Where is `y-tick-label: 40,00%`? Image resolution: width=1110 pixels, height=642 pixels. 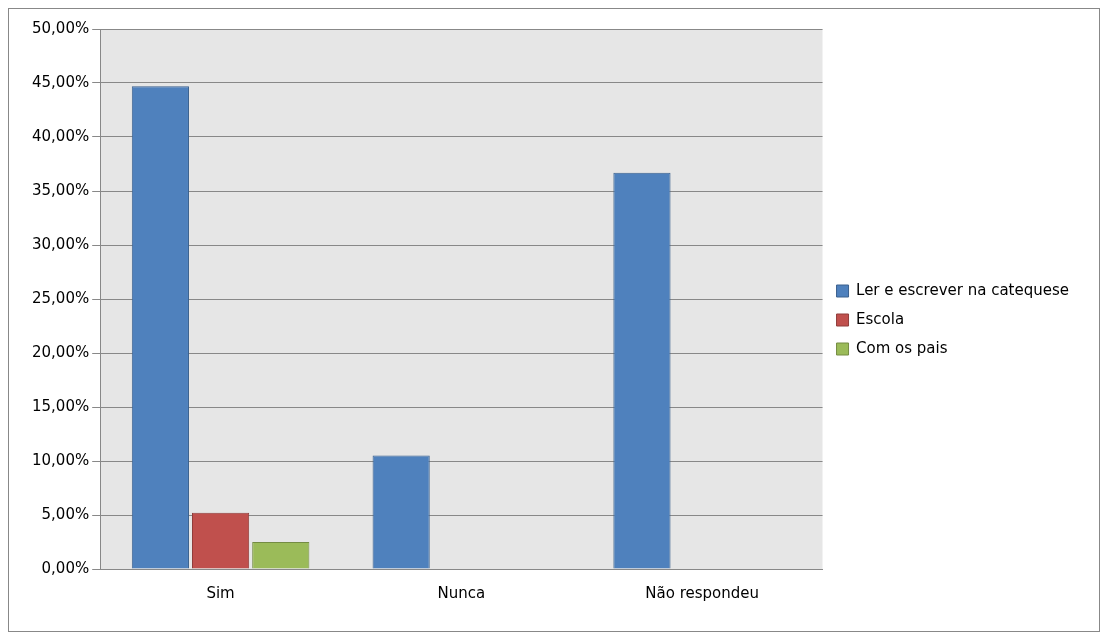
y-tick-label: 40,00% is located at coordinates (60, 135).